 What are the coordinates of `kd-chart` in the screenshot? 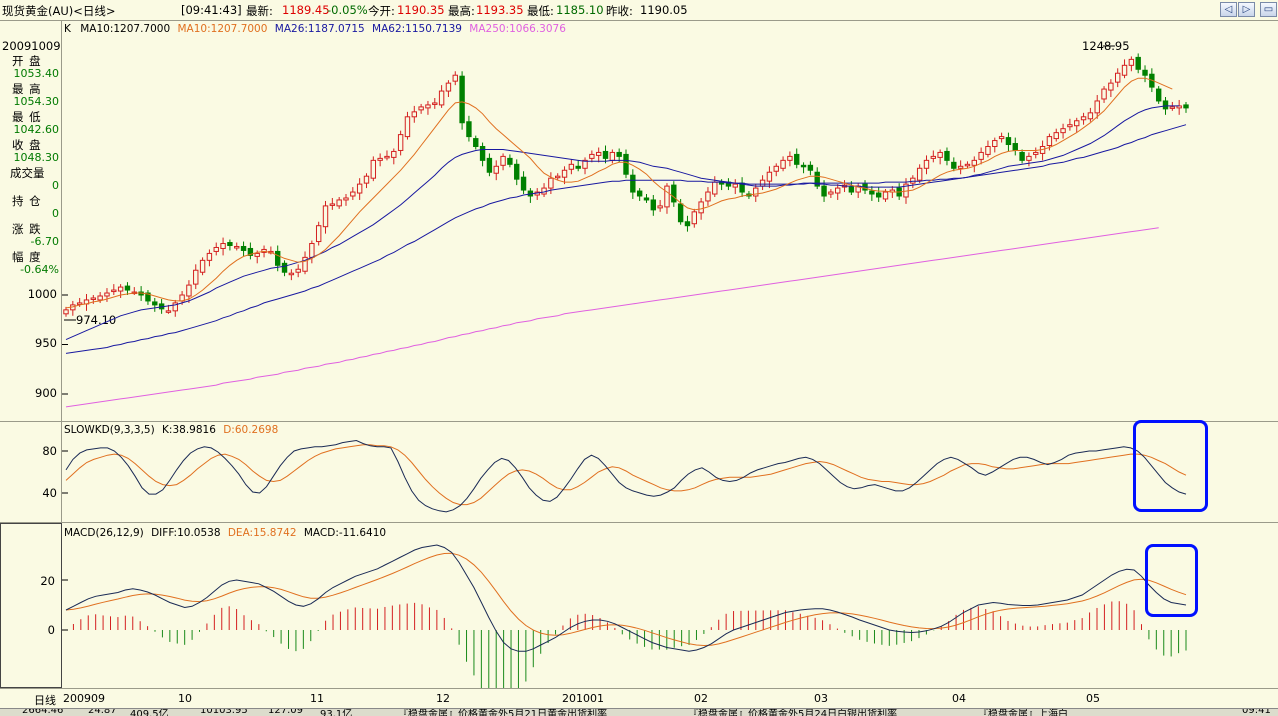 It's located at (670, 472).